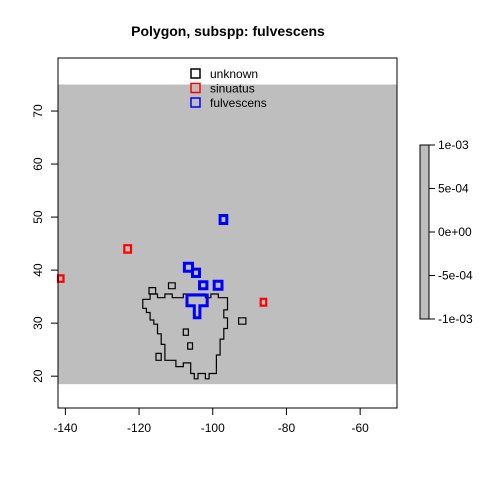  What do you see at coordinates (65, 428) in the screenshot?
I see `x-tick-label: -140` at bounding box center [65, 428].